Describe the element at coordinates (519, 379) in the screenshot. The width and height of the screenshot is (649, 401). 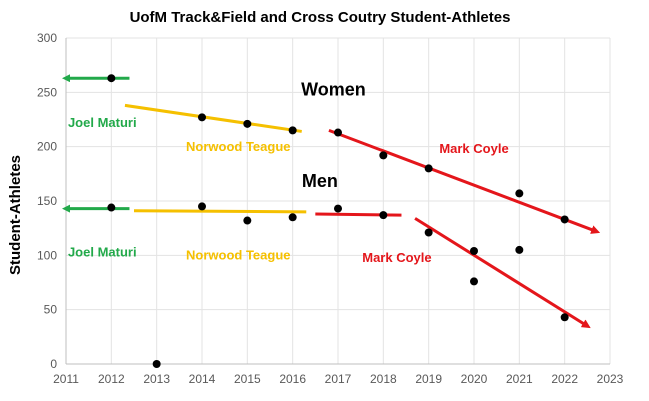
I see `x-tick-label: 2021` at that location.